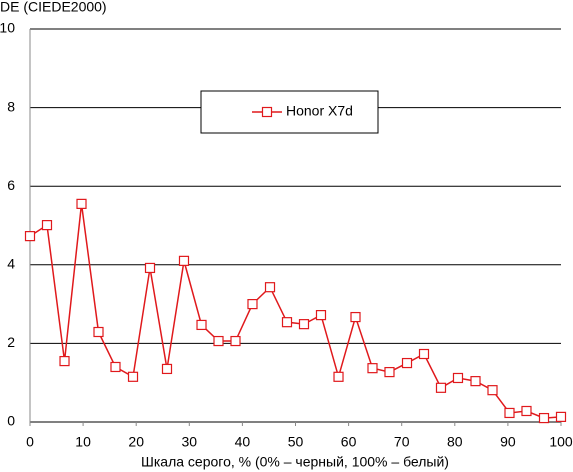 The width and height of the screenshot is (573, 472). Describe the element at coordinates (11, 106) in the screenshot. I see `y-tick-label: 8` at that location.